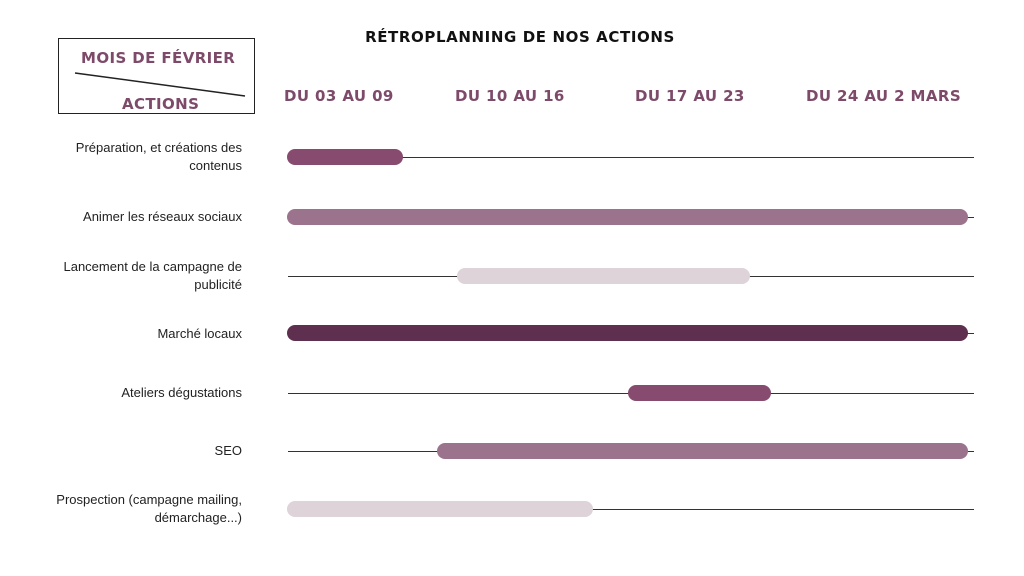  What do you see at coordinates (690, 96) in the screenshot?
I see `week-3-header: DU 17 AU 23` at bounding box center [690, 96].